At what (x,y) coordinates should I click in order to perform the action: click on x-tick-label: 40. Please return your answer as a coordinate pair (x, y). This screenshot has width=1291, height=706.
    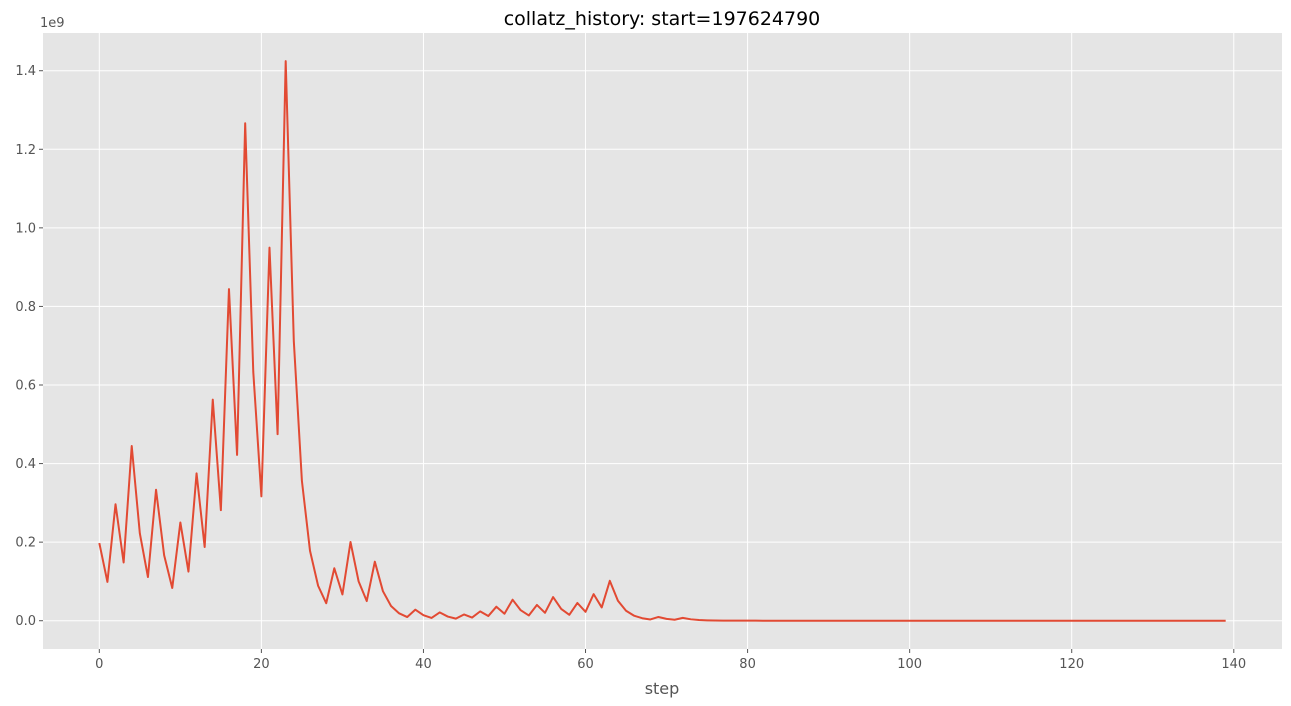
    Looking at the image, I should click on (423, 664).